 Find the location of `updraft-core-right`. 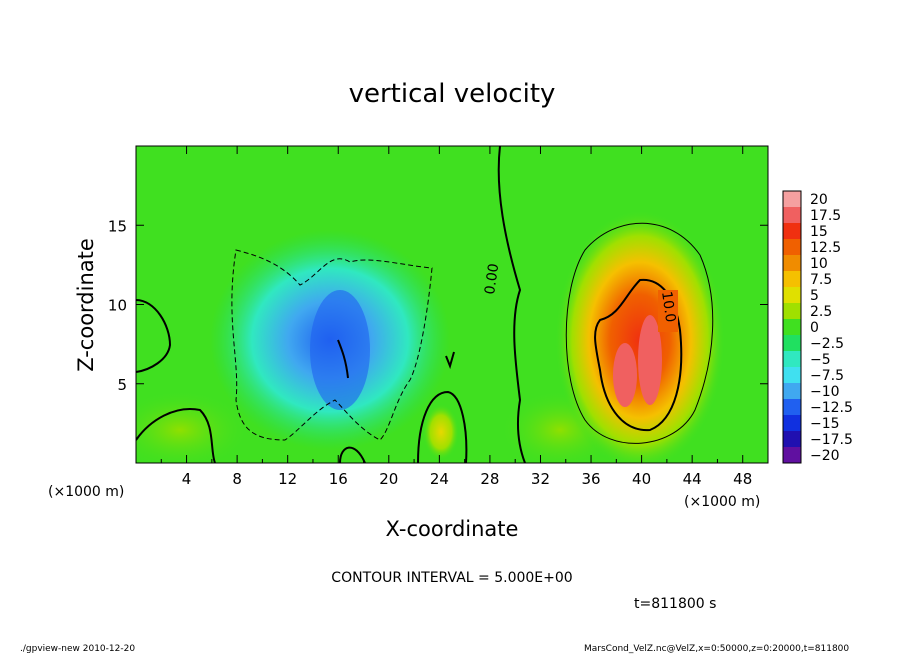

updraft-core-right is located at coordinates (650, 360).